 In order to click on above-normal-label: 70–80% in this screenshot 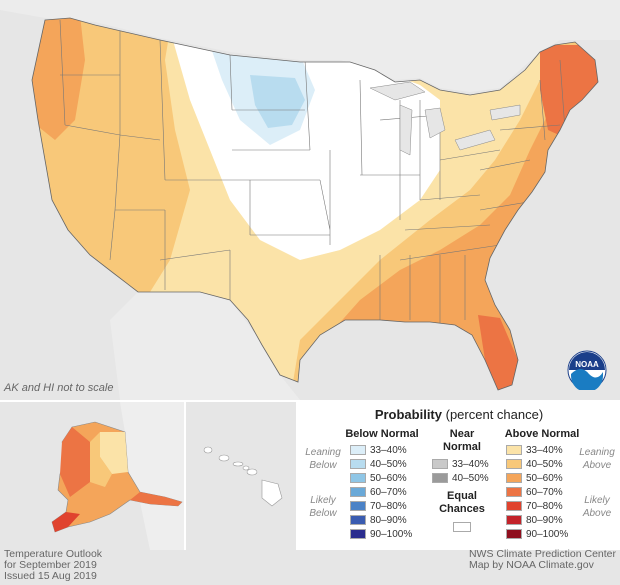, I will do `click(544, 506)`.